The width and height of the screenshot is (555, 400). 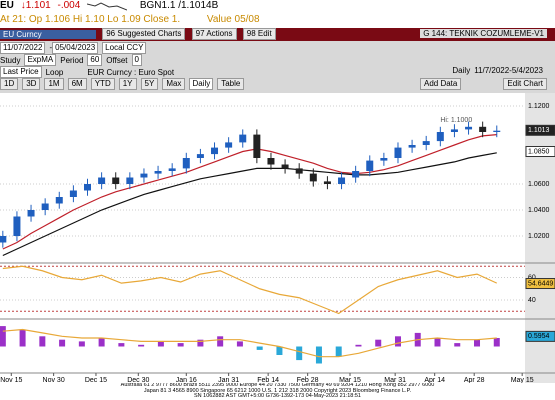 I want to click on axis-background, so click(x=540, y=246).